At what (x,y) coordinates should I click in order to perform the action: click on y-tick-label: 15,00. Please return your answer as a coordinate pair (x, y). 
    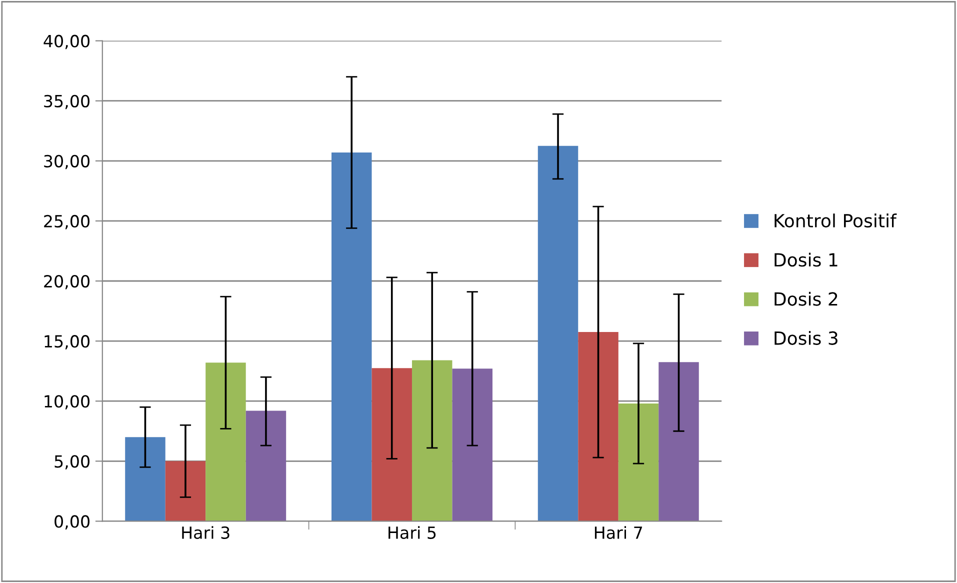
    Looking at the image, I should click on (67, 342).